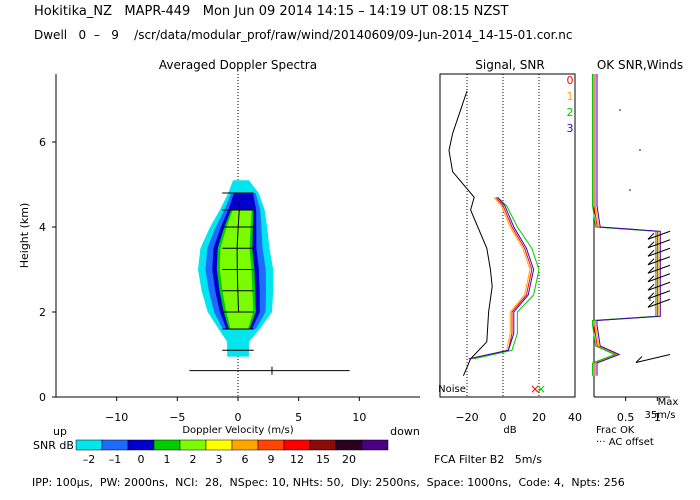 The height and width of the screenshot is (500, 700). What do you see at coordinates (503, 417) in the screenshot?
I see `snr-x-tick-label: 0` at bounding box center [503, 417].